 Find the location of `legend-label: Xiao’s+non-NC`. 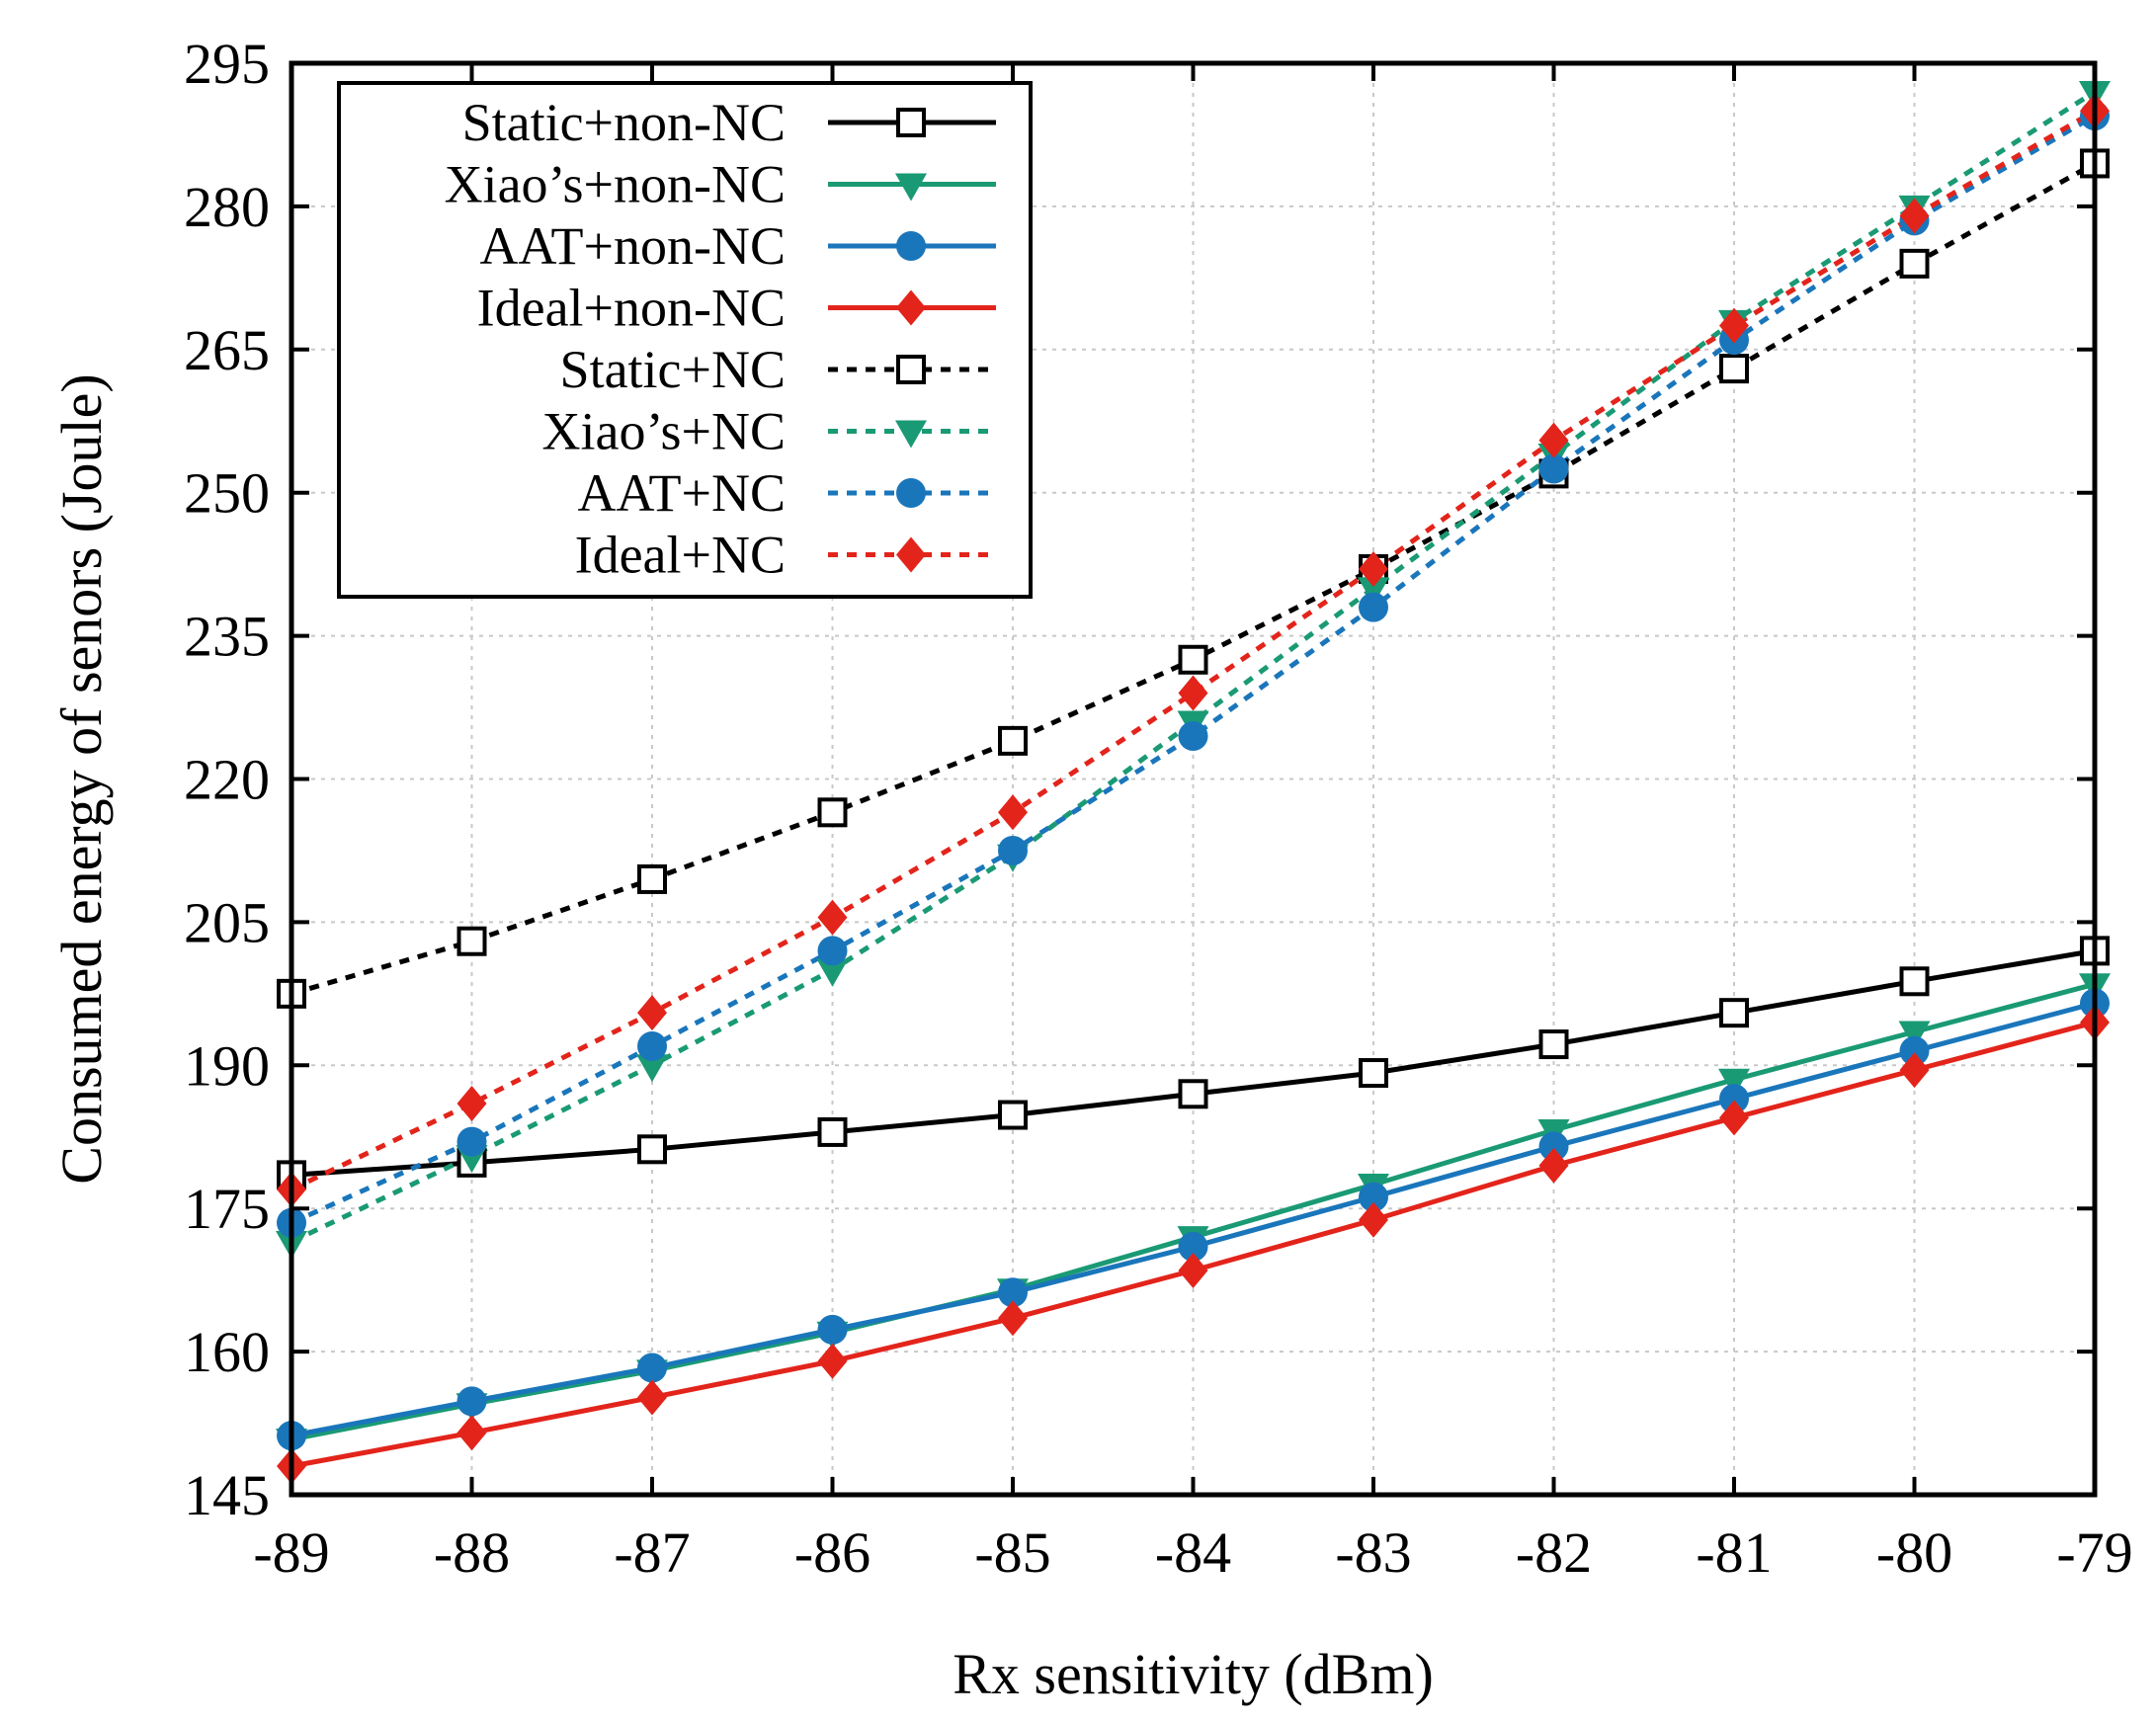

legend-label: Xiao’s+non-NC is located at coordinates (615, 184).